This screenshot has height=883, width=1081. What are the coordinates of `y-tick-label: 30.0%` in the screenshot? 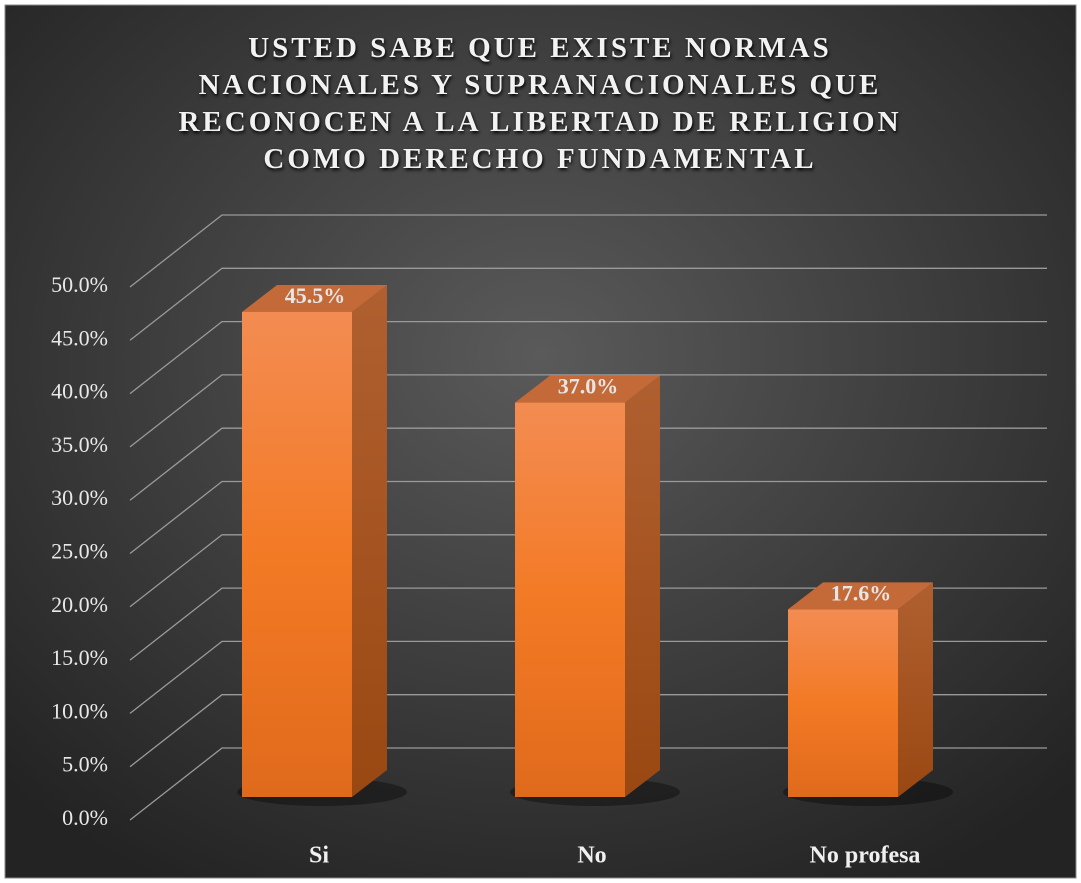 It's located at (79, 497).